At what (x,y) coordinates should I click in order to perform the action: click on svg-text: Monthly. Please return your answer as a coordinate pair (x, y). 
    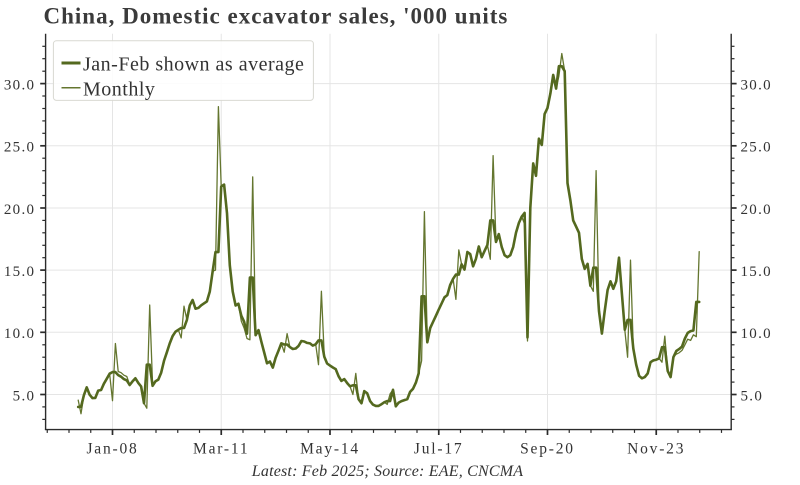
    Looking at the image, I should click on (119, 89).